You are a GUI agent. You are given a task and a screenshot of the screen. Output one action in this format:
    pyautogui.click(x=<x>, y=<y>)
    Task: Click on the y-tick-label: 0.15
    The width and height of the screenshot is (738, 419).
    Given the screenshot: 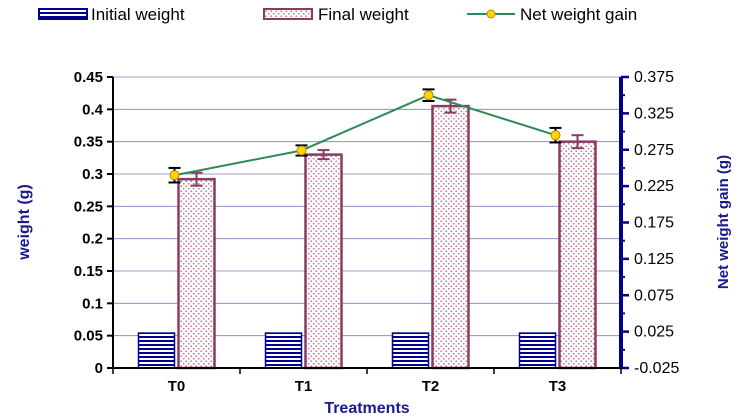 What is the action you would take?
    pyautogui.click(x=88, y=271)
    